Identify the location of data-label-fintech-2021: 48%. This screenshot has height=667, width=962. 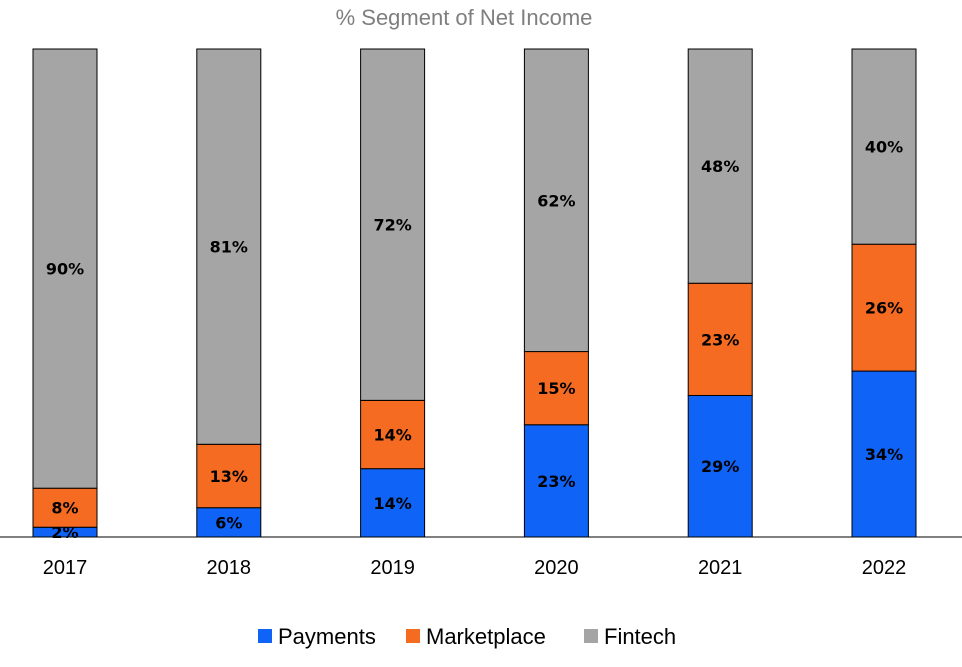
(720, 166).